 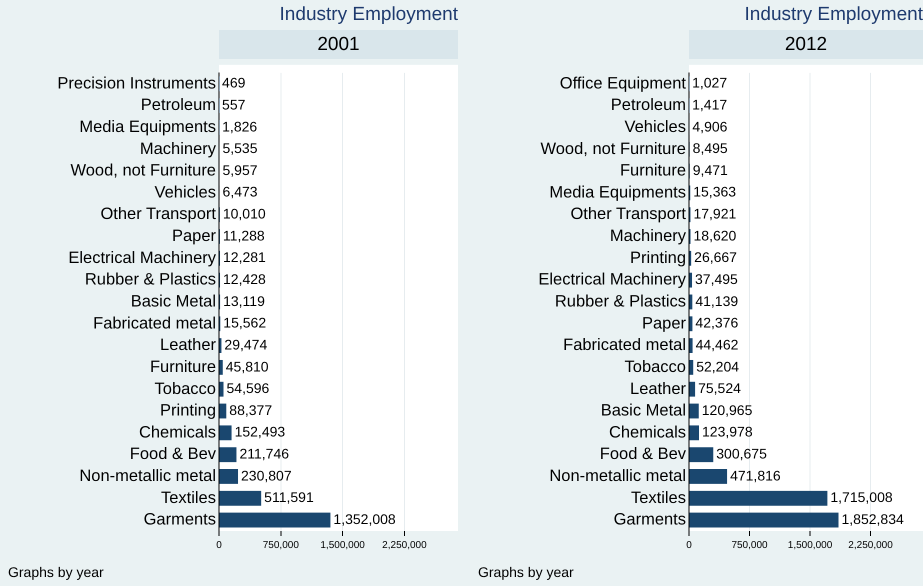 I want to click on data-label: 1,715,008, so click(x=861, y=497).